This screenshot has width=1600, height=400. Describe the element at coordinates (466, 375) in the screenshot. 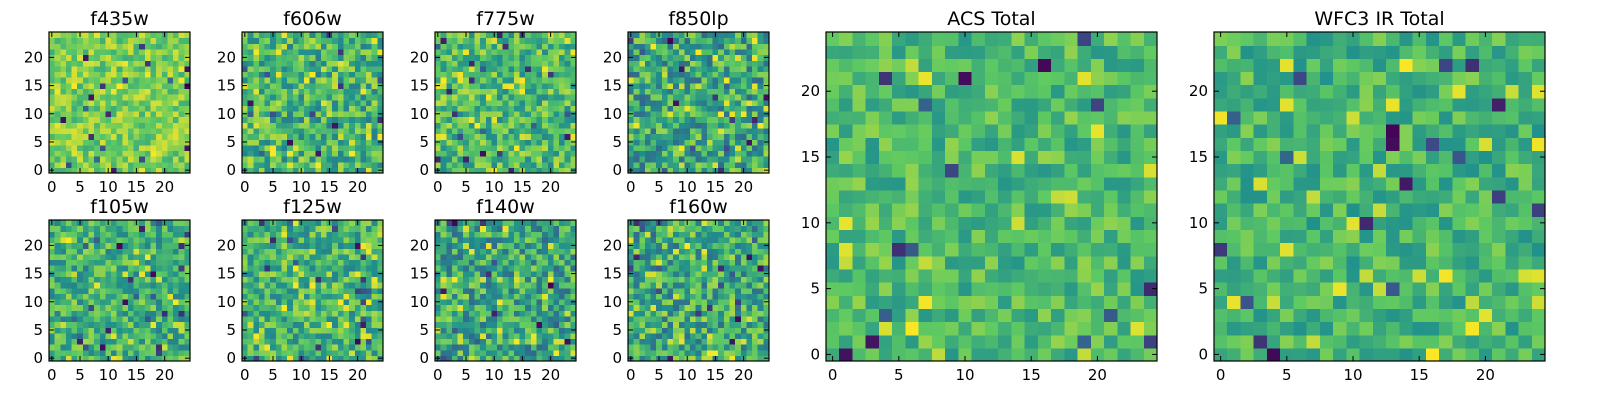

I see `x-tick-label: 5` at that location.